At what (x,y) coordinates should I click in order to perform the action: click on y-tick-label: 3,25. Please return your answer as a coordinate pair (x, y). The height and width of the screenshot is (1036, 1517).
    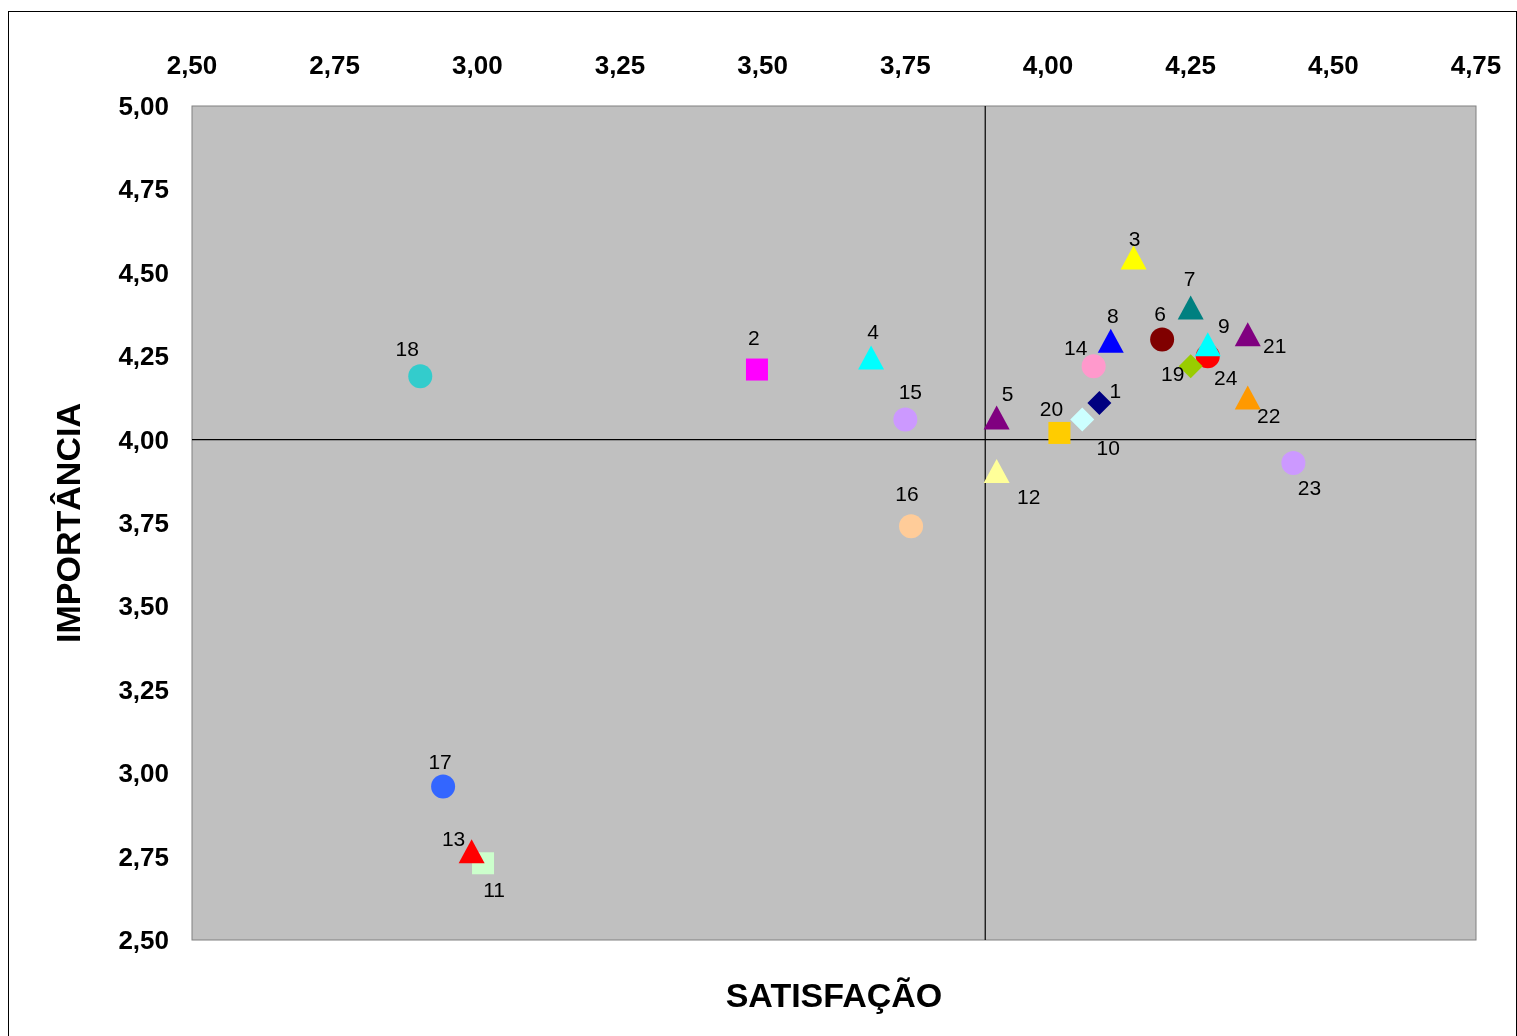
    Looking at the image, I should click on (143, 689).